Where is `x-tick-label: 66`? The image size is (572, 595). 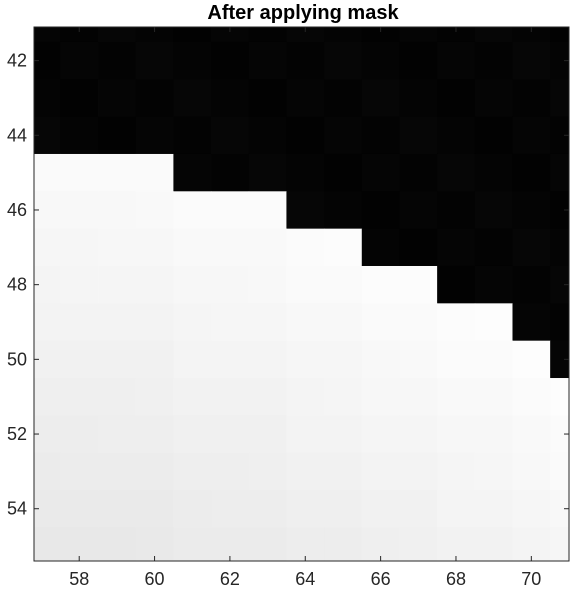 x-tick-label: 66 is located at coordinates (381, 579).